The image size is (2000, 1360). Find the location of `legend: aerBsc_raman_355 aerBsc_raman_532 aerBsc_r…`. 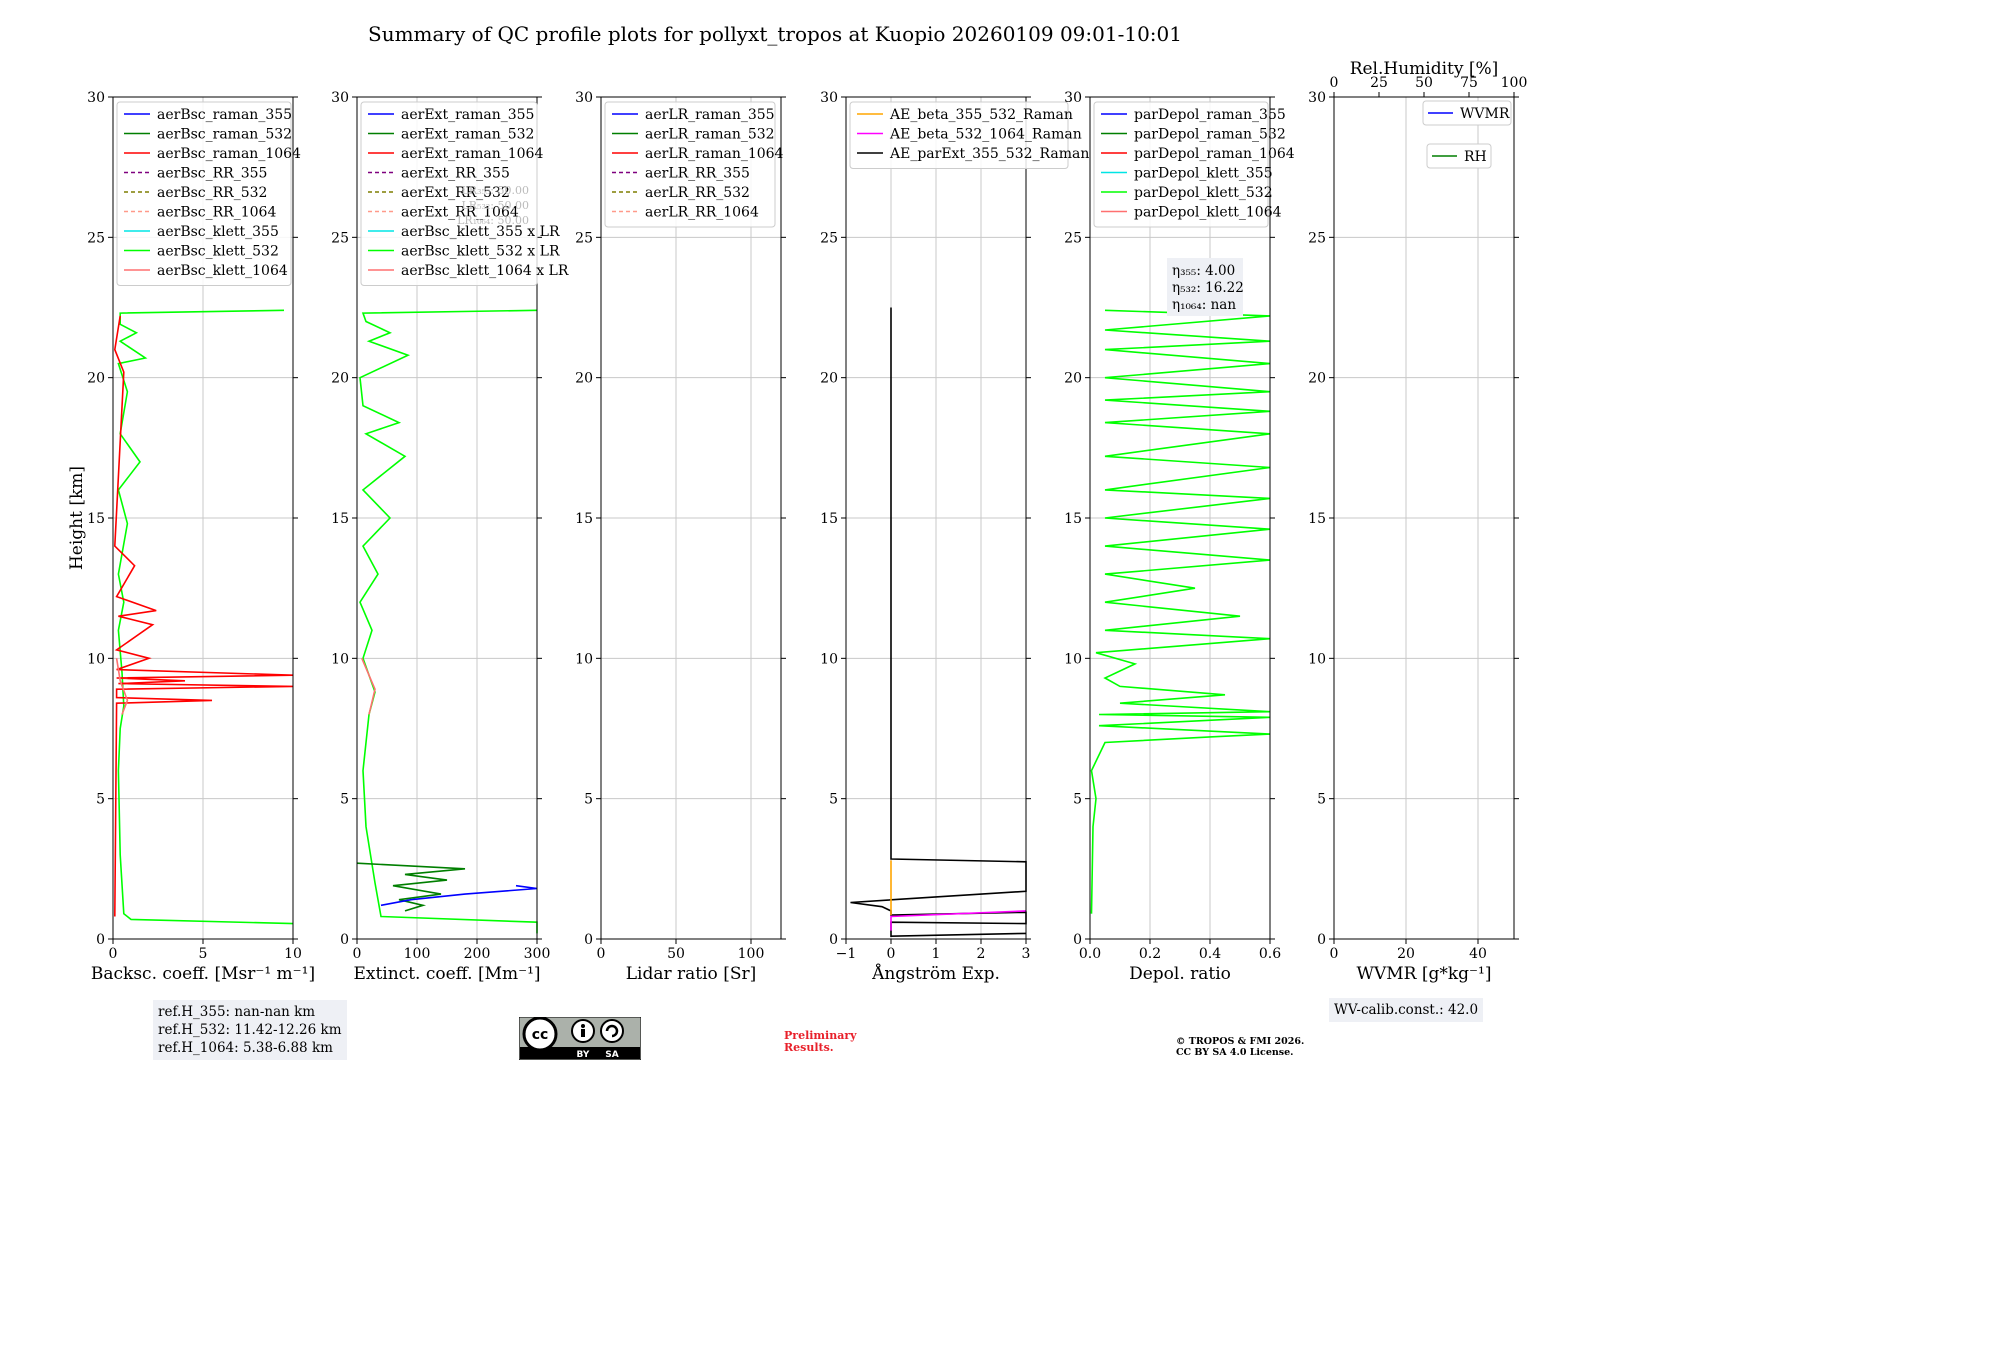

legend: aerBsc_raman_355 aerBsc_raman_532 aerBsc_r… is located at coordinates (208, 193).